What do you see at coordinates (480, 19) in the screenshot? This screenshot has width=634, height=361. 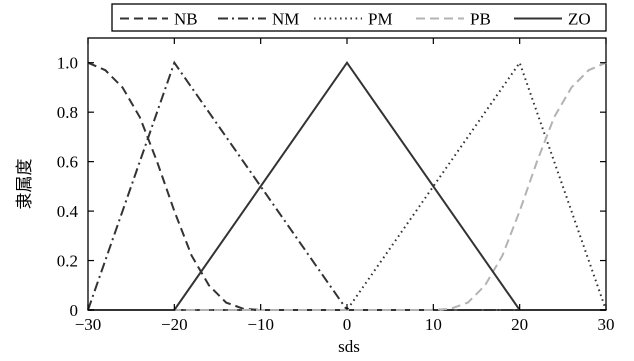 I see `legend-label-pb: PB` at bounding box center [480, 19].